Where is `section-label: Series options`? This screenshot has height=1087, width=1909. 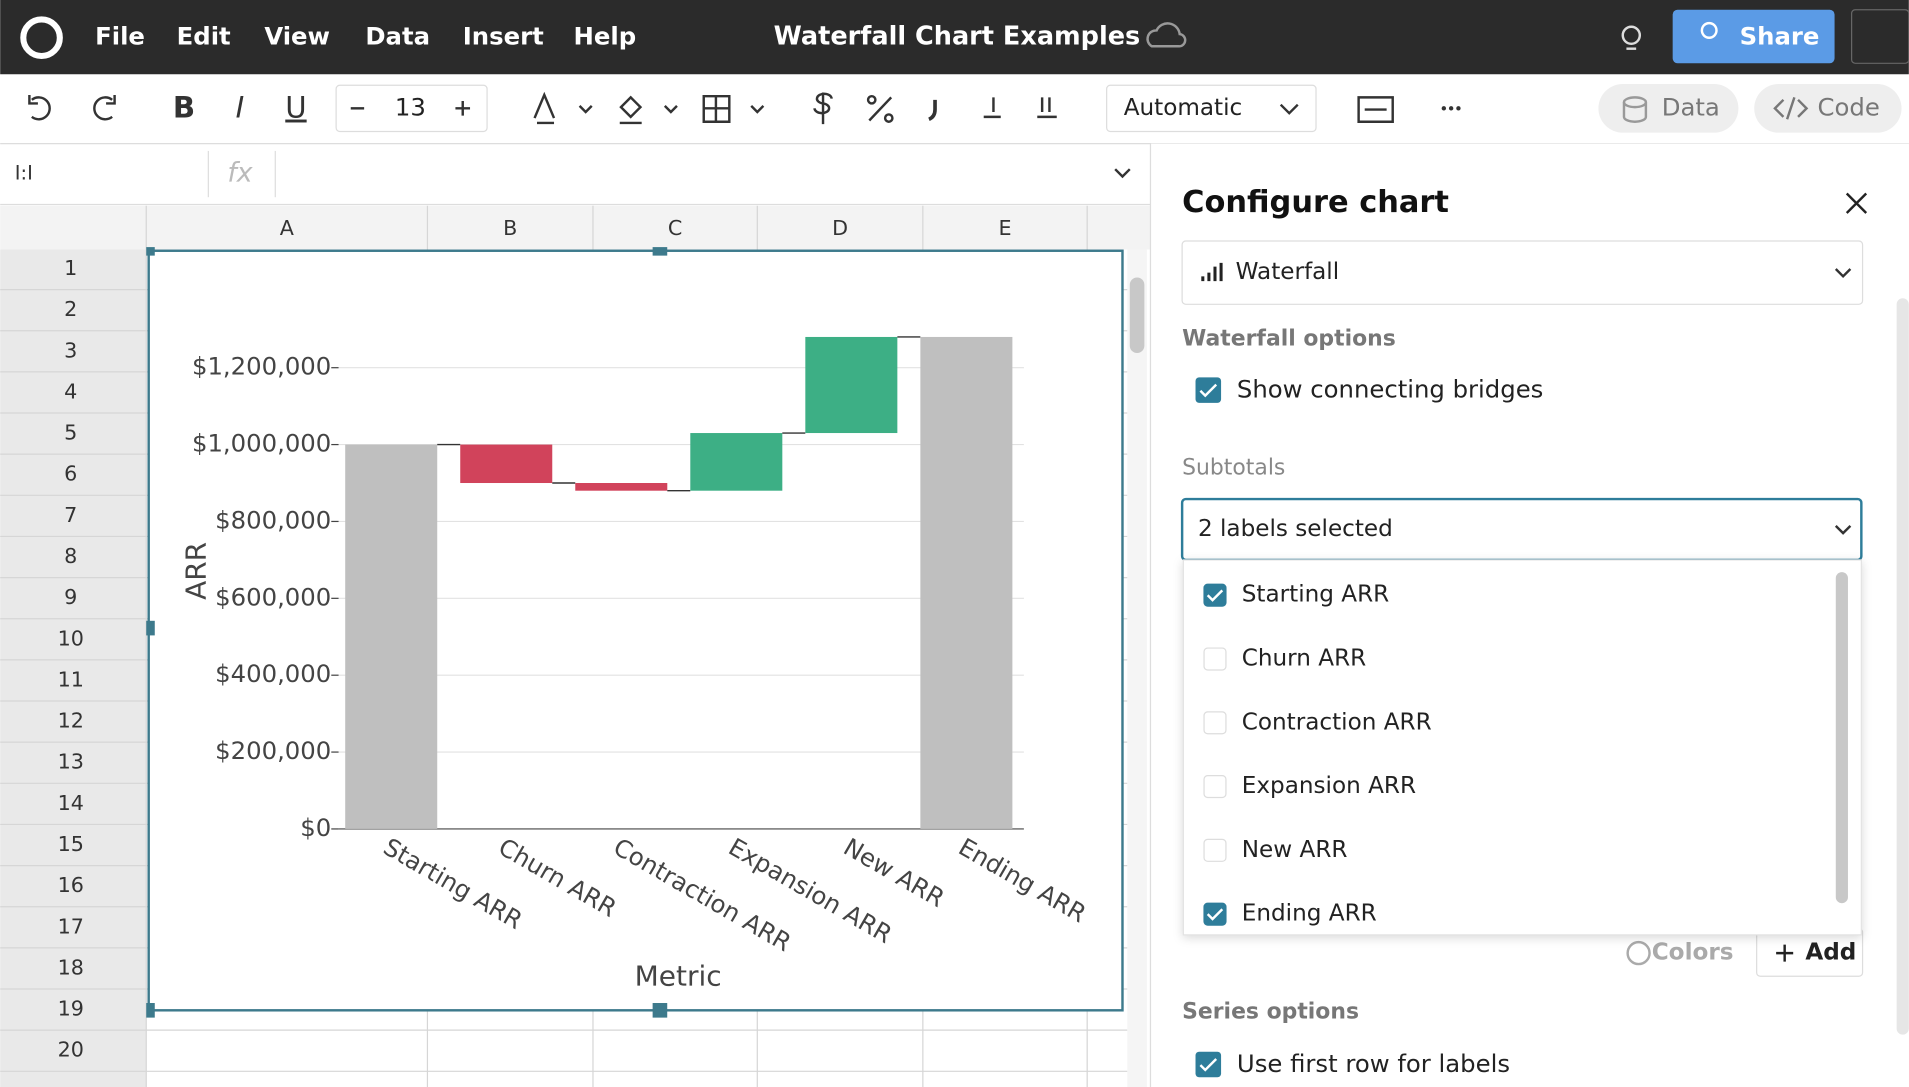
section-label: Series options is located at coordinates (1270, 1012).